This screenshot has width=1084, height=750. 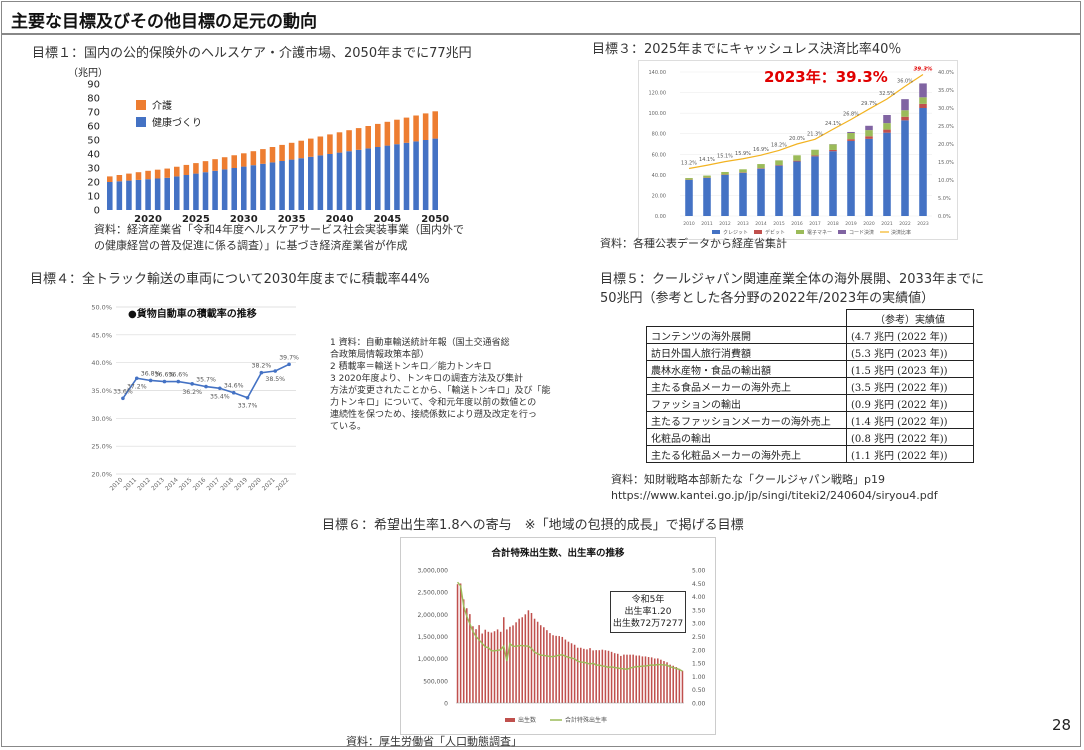 I want to click on data-label: 39.7%, so click(x=289, y=357).